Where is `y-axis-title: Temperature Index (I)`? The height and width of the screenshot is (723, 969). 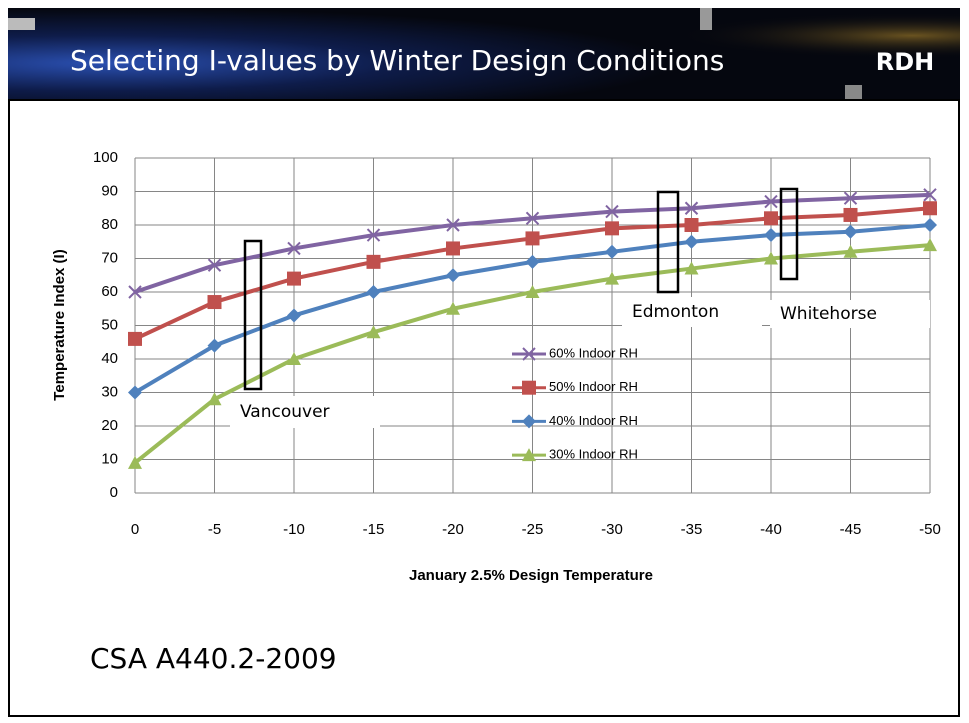 y-axis-title: Temperature Index (I) is located at coordinates (59, 324).